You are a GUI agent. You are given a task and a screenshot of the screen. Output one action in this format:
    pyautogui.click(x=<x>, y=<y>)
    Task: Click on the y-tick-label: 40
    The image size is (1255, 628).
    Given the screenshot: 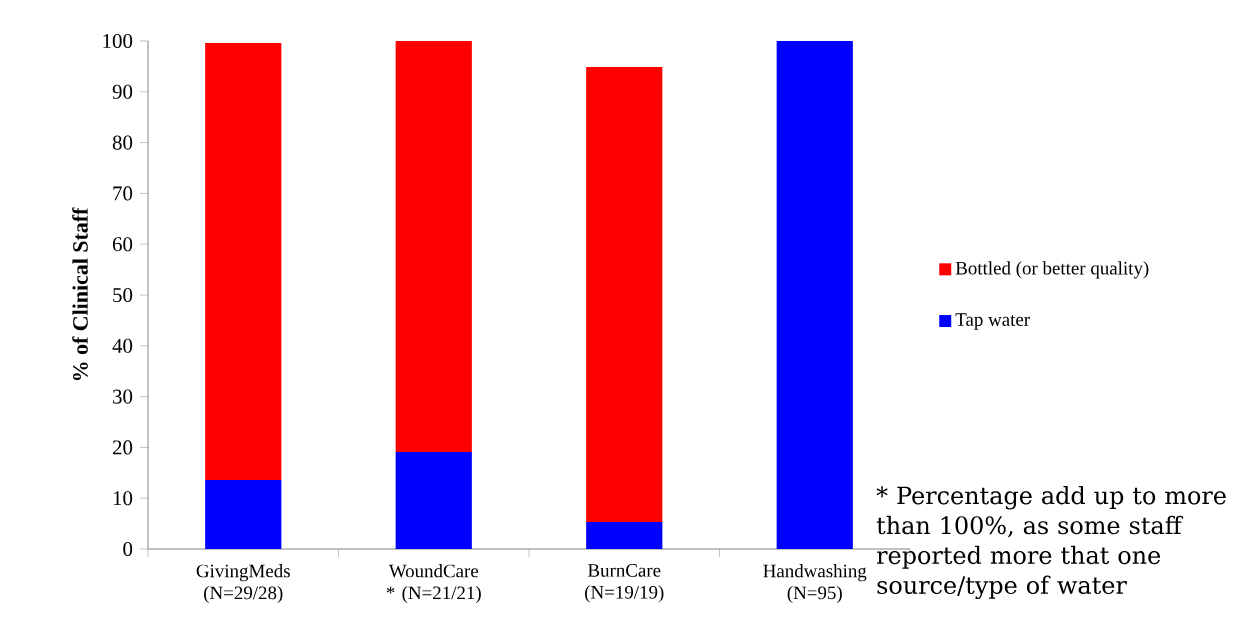 What is the action you would take?
    pyautogui.click(x=122, y=345)
    